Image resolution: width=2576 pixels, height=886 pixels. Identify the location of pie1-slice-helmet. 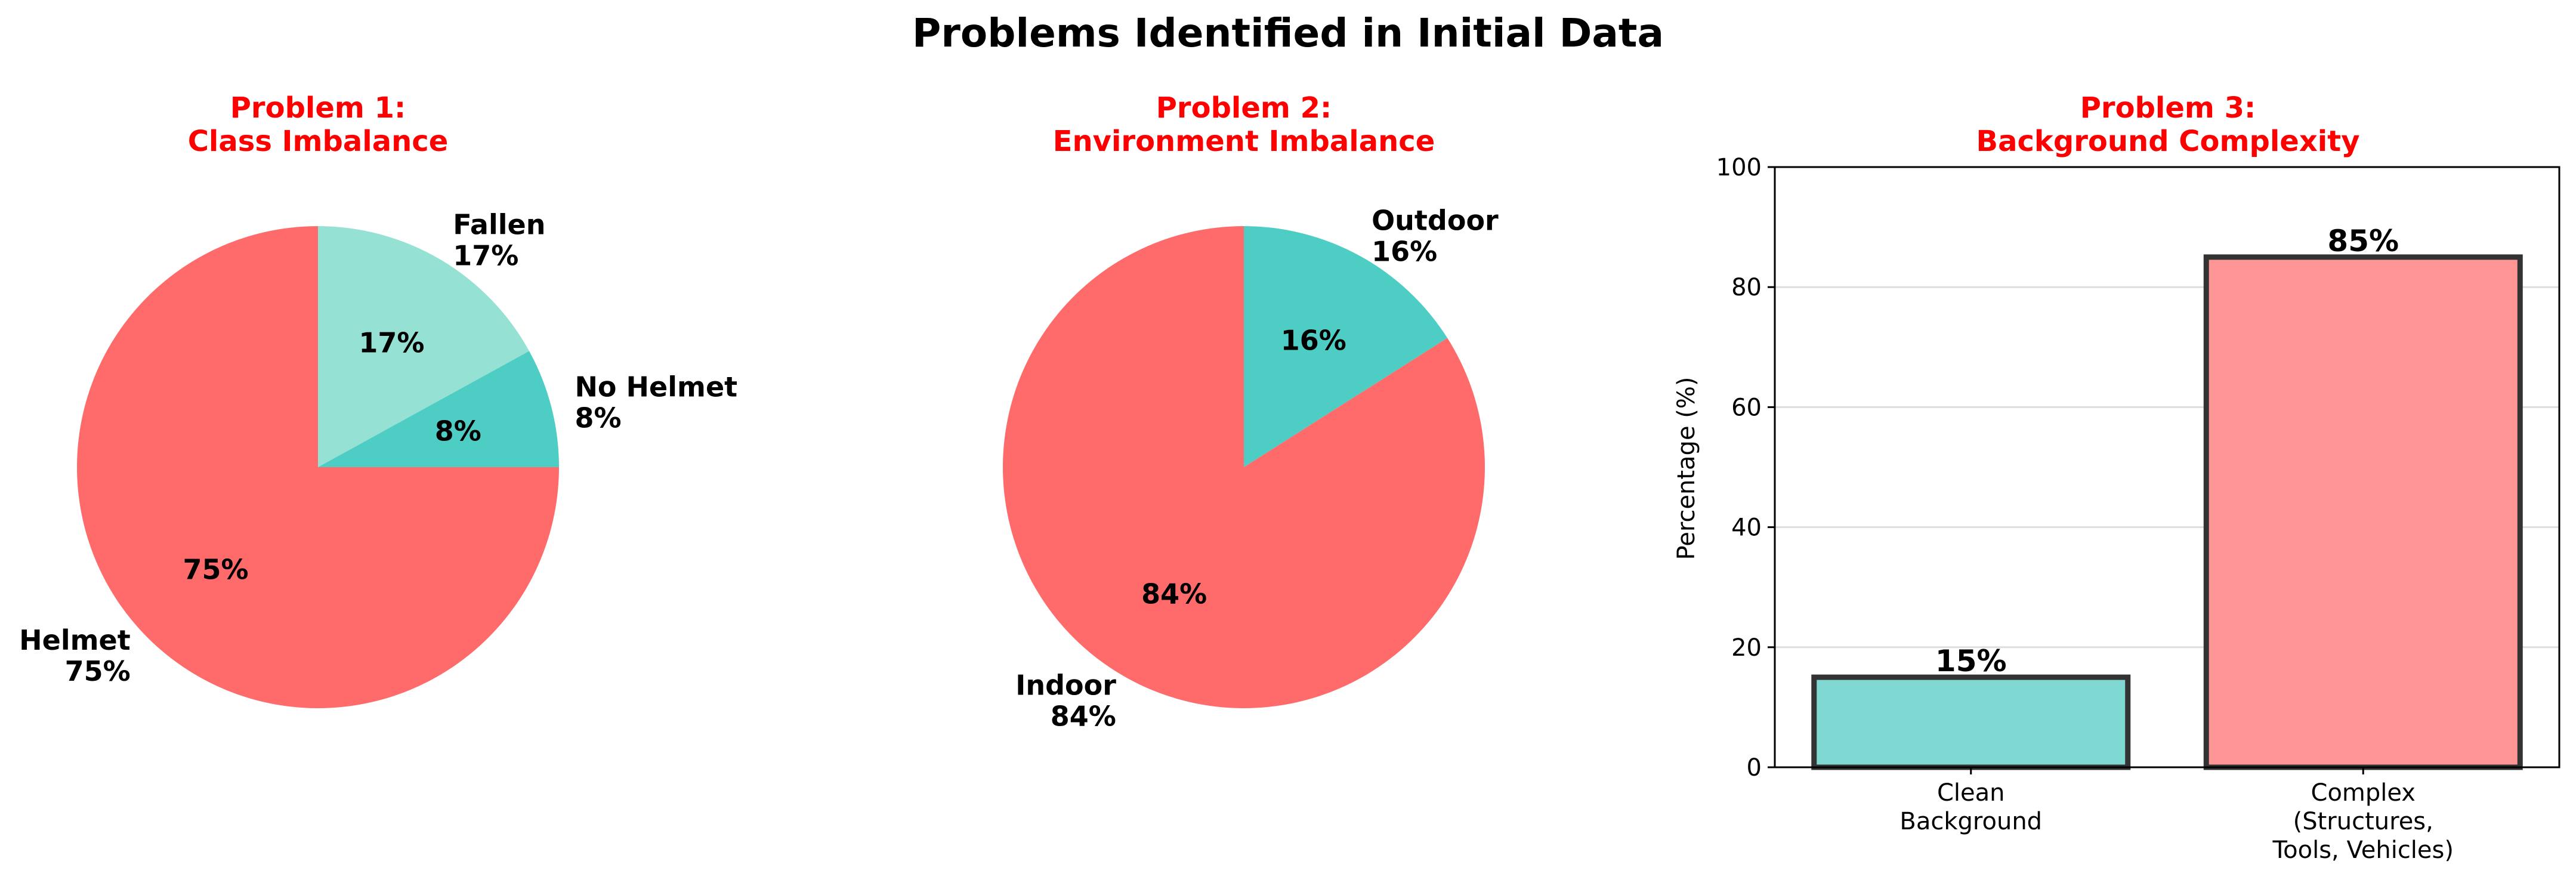
(318, 467).